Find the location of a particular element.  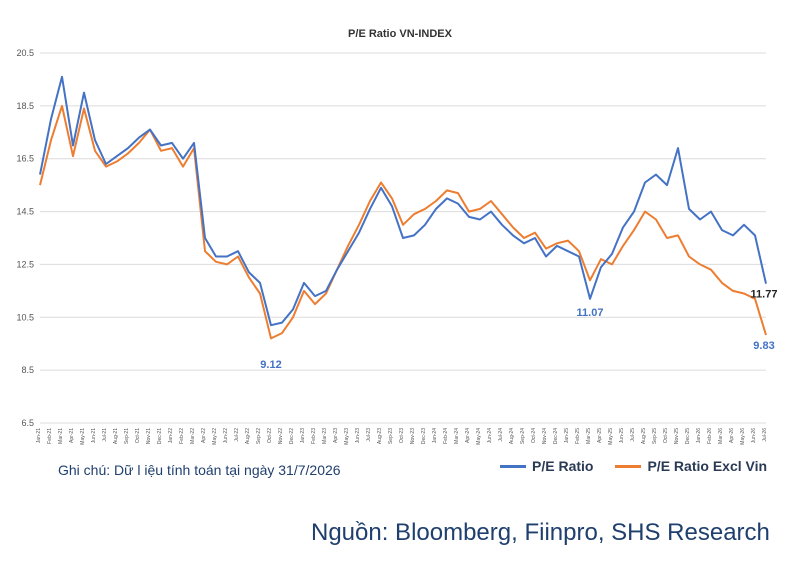

data-label: 11.77 is located at coordinates (764, 295).